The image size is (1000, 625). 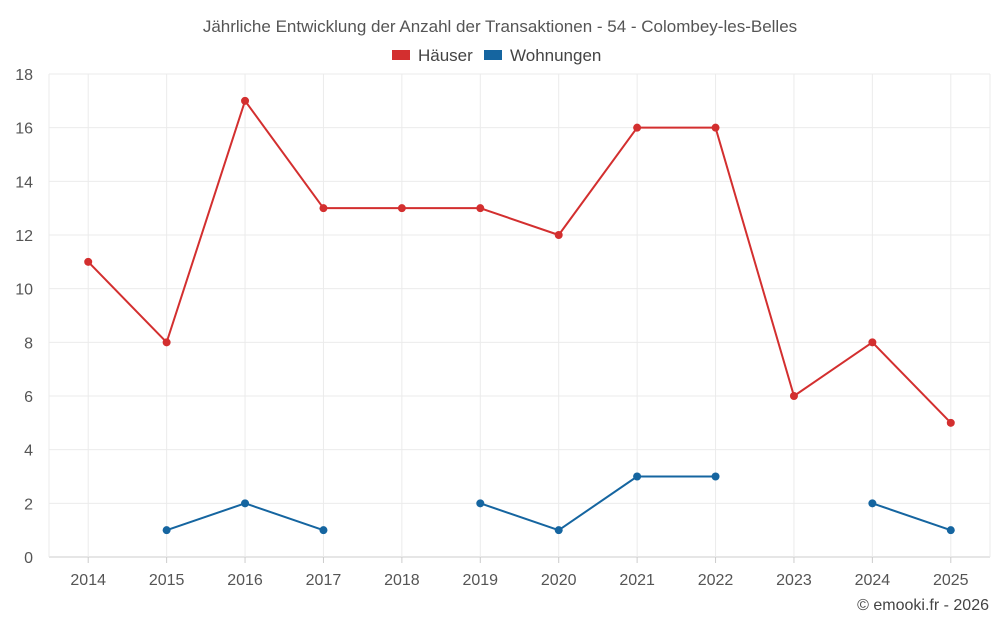 What do you see at coordinates (28, 558) in the screenshot?
I see `y-tick-label: 0` at bounding box center [28, 558].